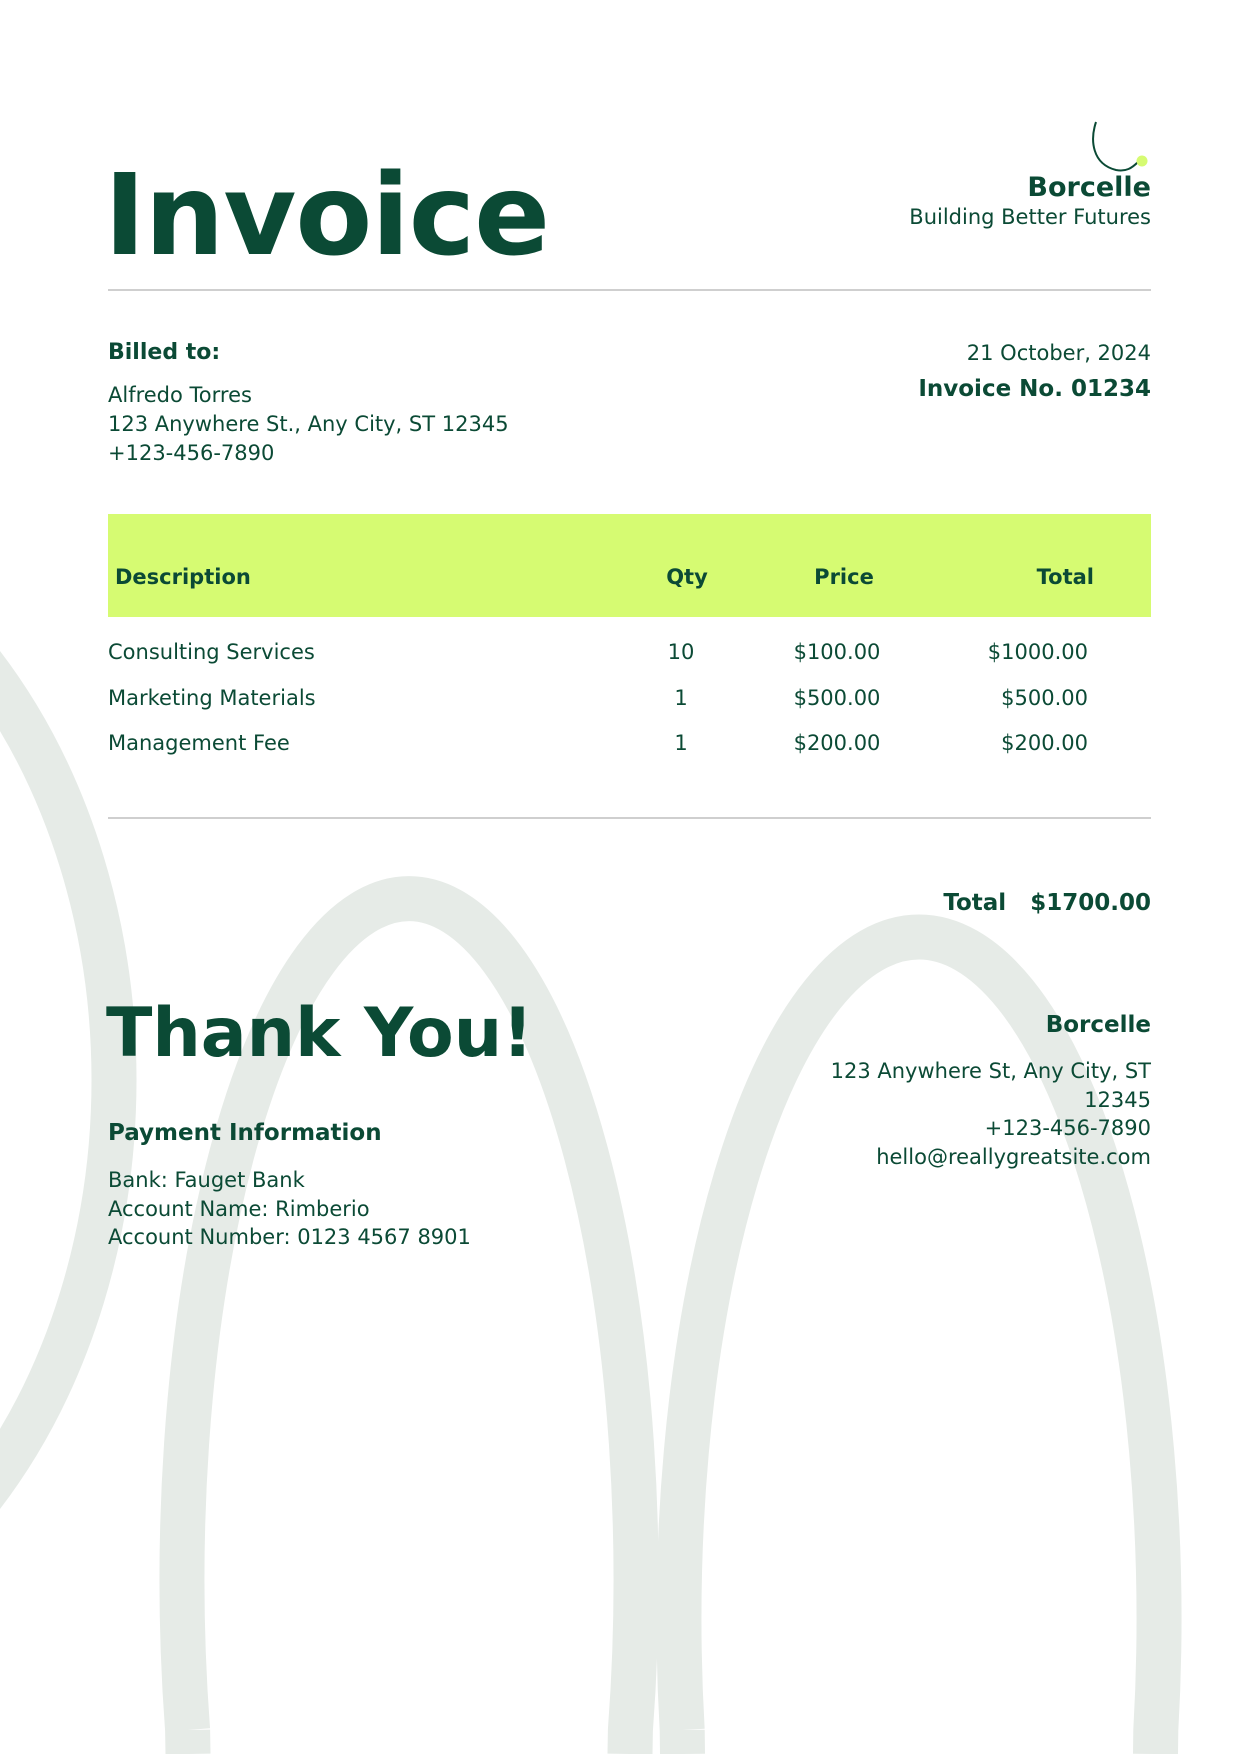 This screenshot has width=1241, height=1754. Describe the element at coordinates (1013, 1157) in the screenshot. I see `footer-email: hello@reallygreatsite.com` at that location.